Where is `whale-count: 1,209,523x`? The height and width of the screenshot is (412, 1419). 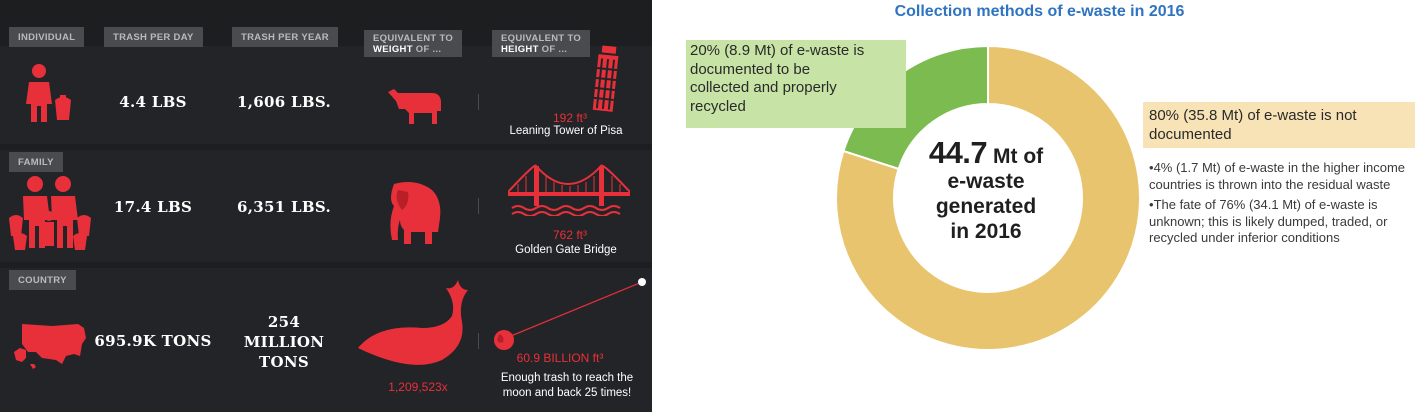 whale-count: 1,209,523x is located at coordinates (418, 387).